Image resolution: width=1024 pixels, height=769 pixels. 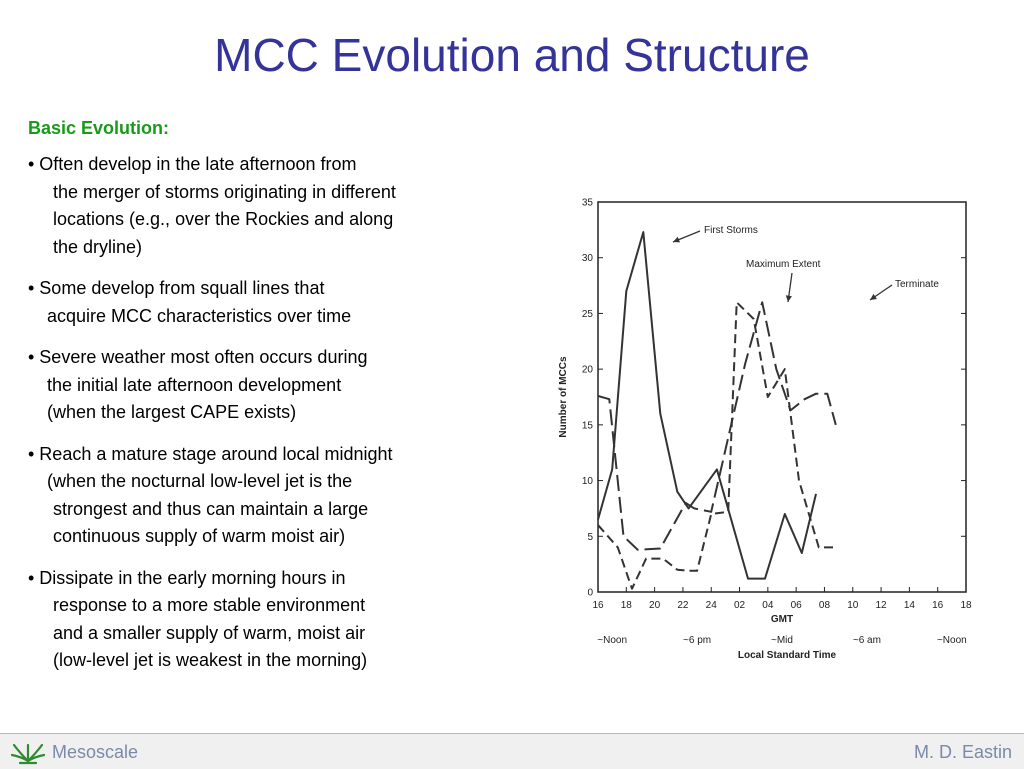 I want to click on bullet-line: continuous supply of warm moist air), so click(x=199, y=536).